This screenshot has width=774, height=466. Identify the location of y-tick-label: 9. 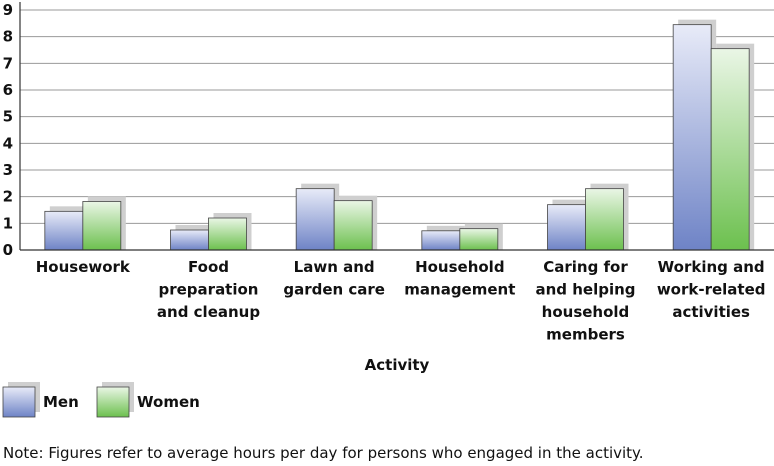
(8, 10).